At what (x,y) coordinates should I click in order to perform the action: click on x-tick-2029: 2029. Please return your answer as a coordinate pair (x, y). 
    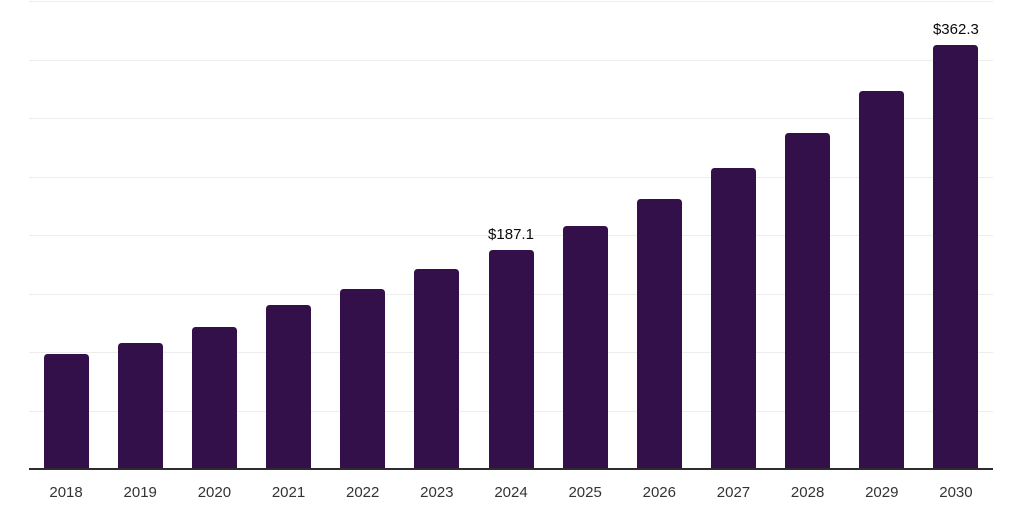
    Looking at the image, I should click on (882, 492).